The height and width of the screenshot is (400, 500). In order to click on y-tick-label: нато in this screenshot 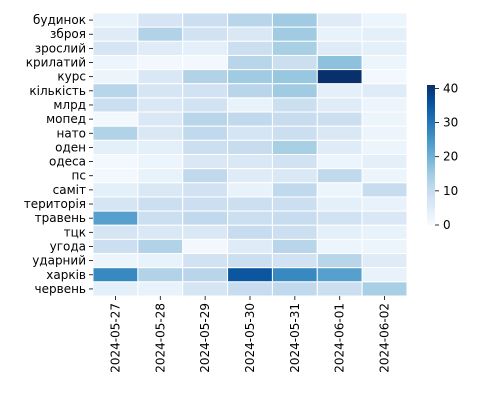, I will do `click(71, 133)`.